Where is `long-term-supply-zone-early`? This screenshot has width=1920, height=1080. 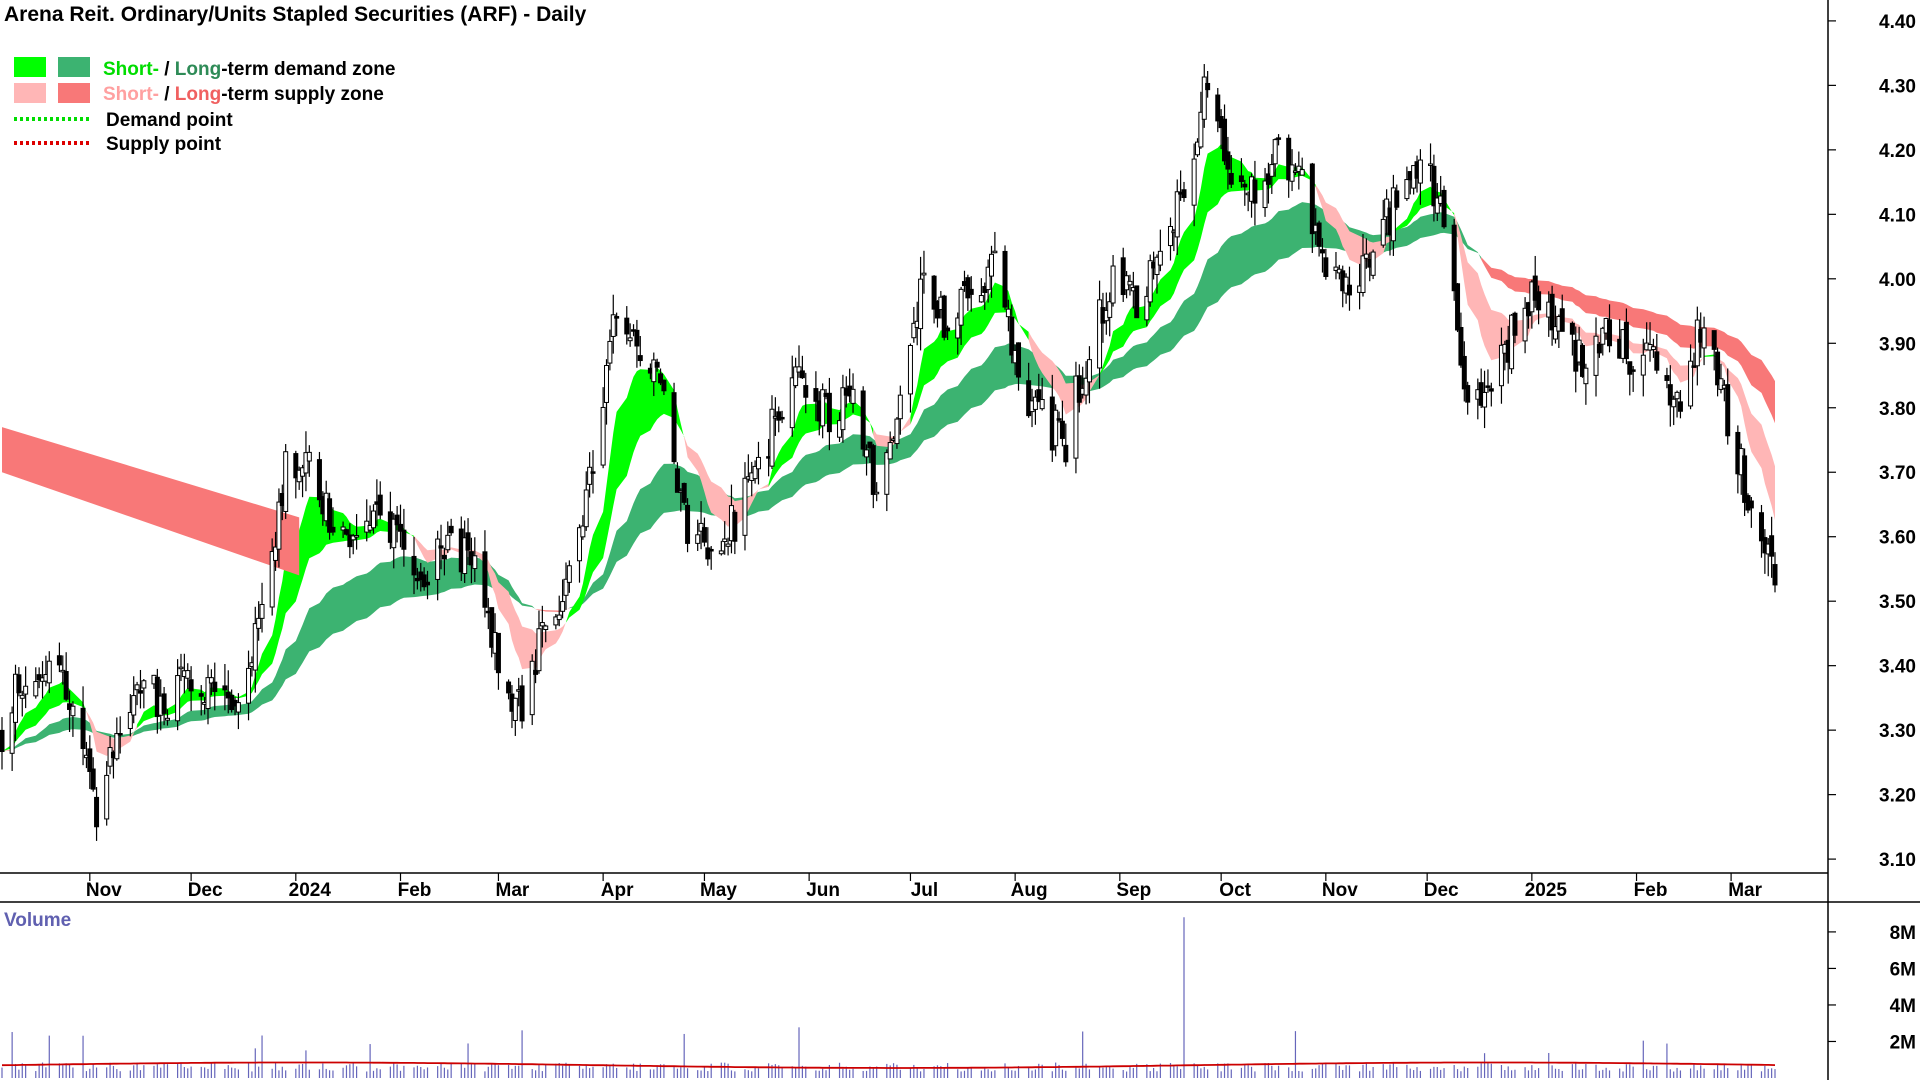 long-term-supply-zone-early is located at coordinates (151, 501).